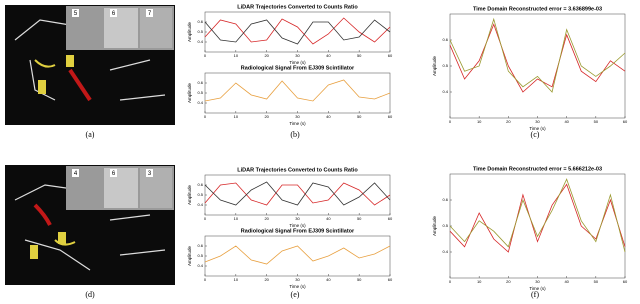  I want to click on caption: (a), so click(90, 134).